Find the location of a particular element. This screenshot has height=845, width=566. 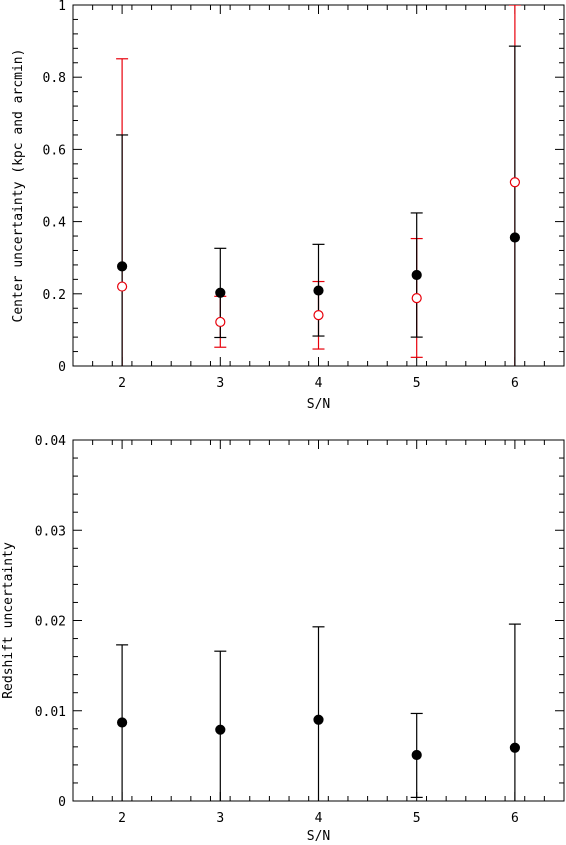

y-tick-label: 0.04 is located at coordinates (50, 441).